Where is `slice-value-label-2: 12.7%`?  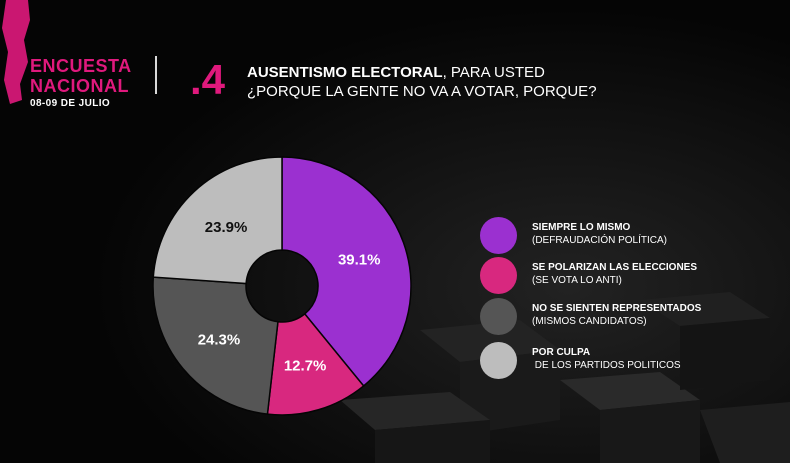
slice-value-label-2: 12.7% is located at coordinates (305, 366).